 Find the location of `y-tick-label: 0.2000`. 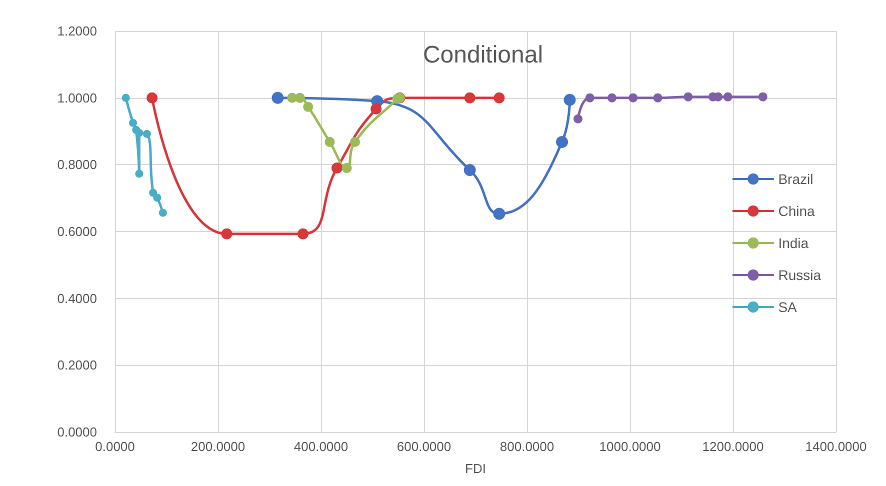

y-tick-label: 0.2000 is located at coordinates (77, 365).